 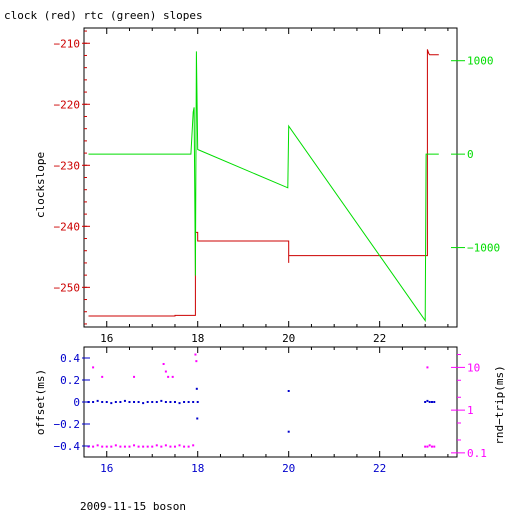 What do you see at coordinates (72, 177) in the screenshot?
I see `clockslope-axis: −250 −240 −230 −220 −210` at bounding box center [72, 177].